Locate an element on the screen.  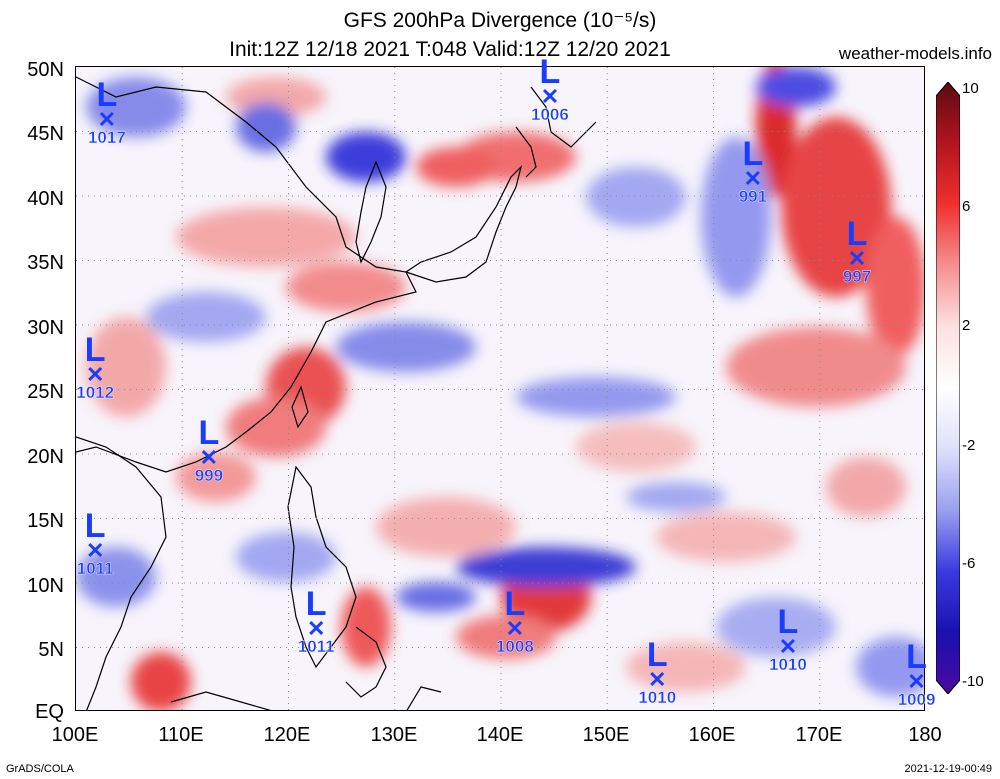
low-pressure-value: 1008 is located at coordinates (514, 646).